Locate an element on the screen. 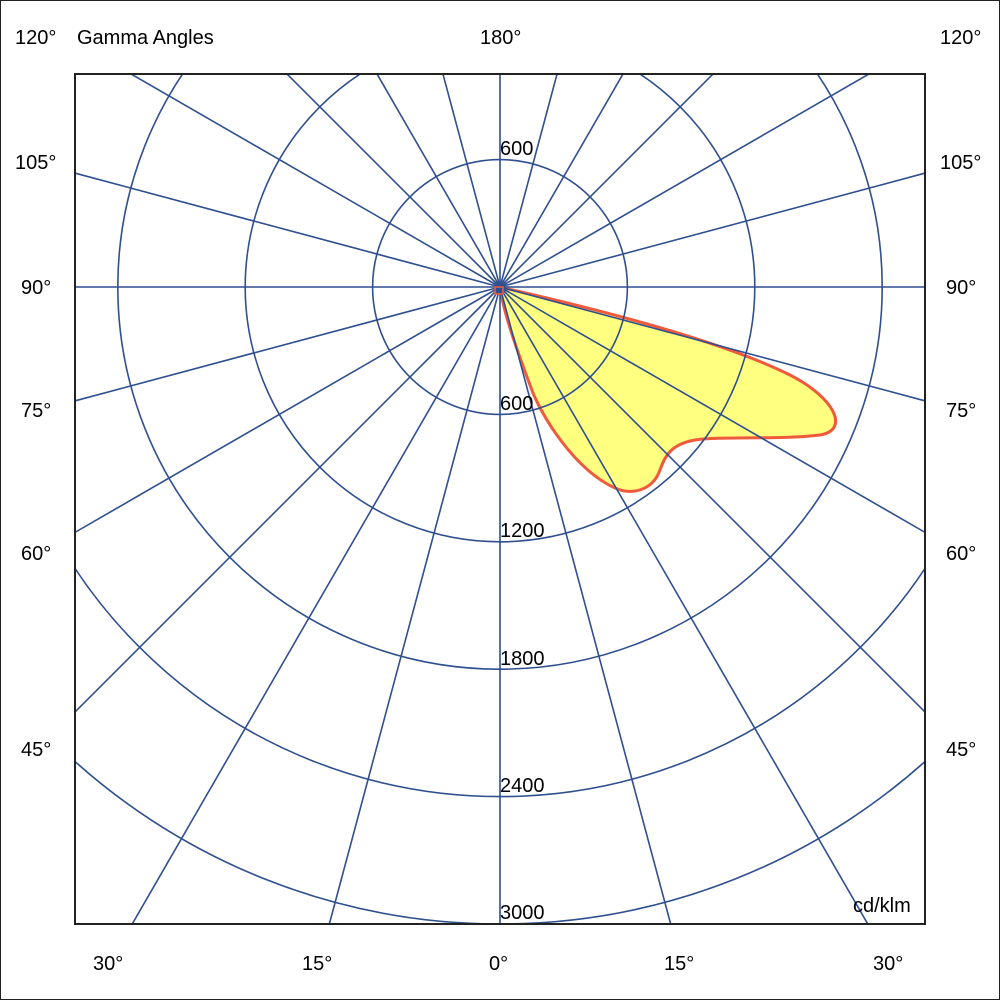 The width and height of the screenshot is (1000, 1000). left-label-75: 75° is located at coordinates (36, 411).